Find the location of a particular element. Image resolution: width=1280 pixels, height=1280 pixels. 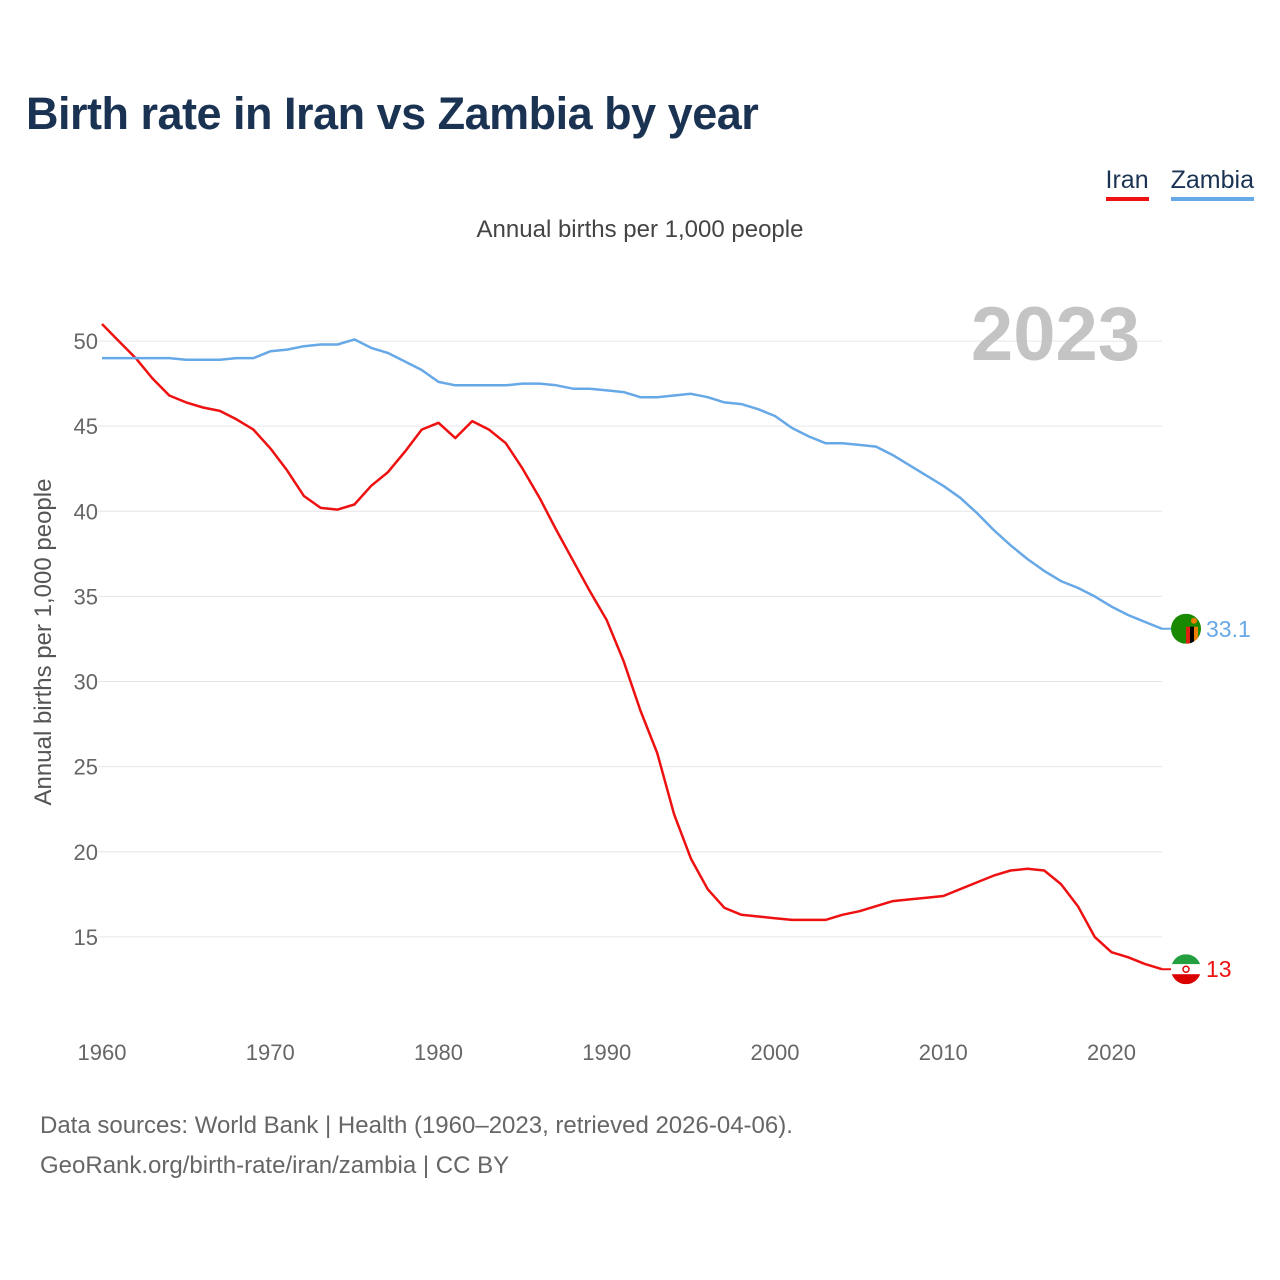

legend-item-zambia: Zambia is located at coordinates (1212, 183).